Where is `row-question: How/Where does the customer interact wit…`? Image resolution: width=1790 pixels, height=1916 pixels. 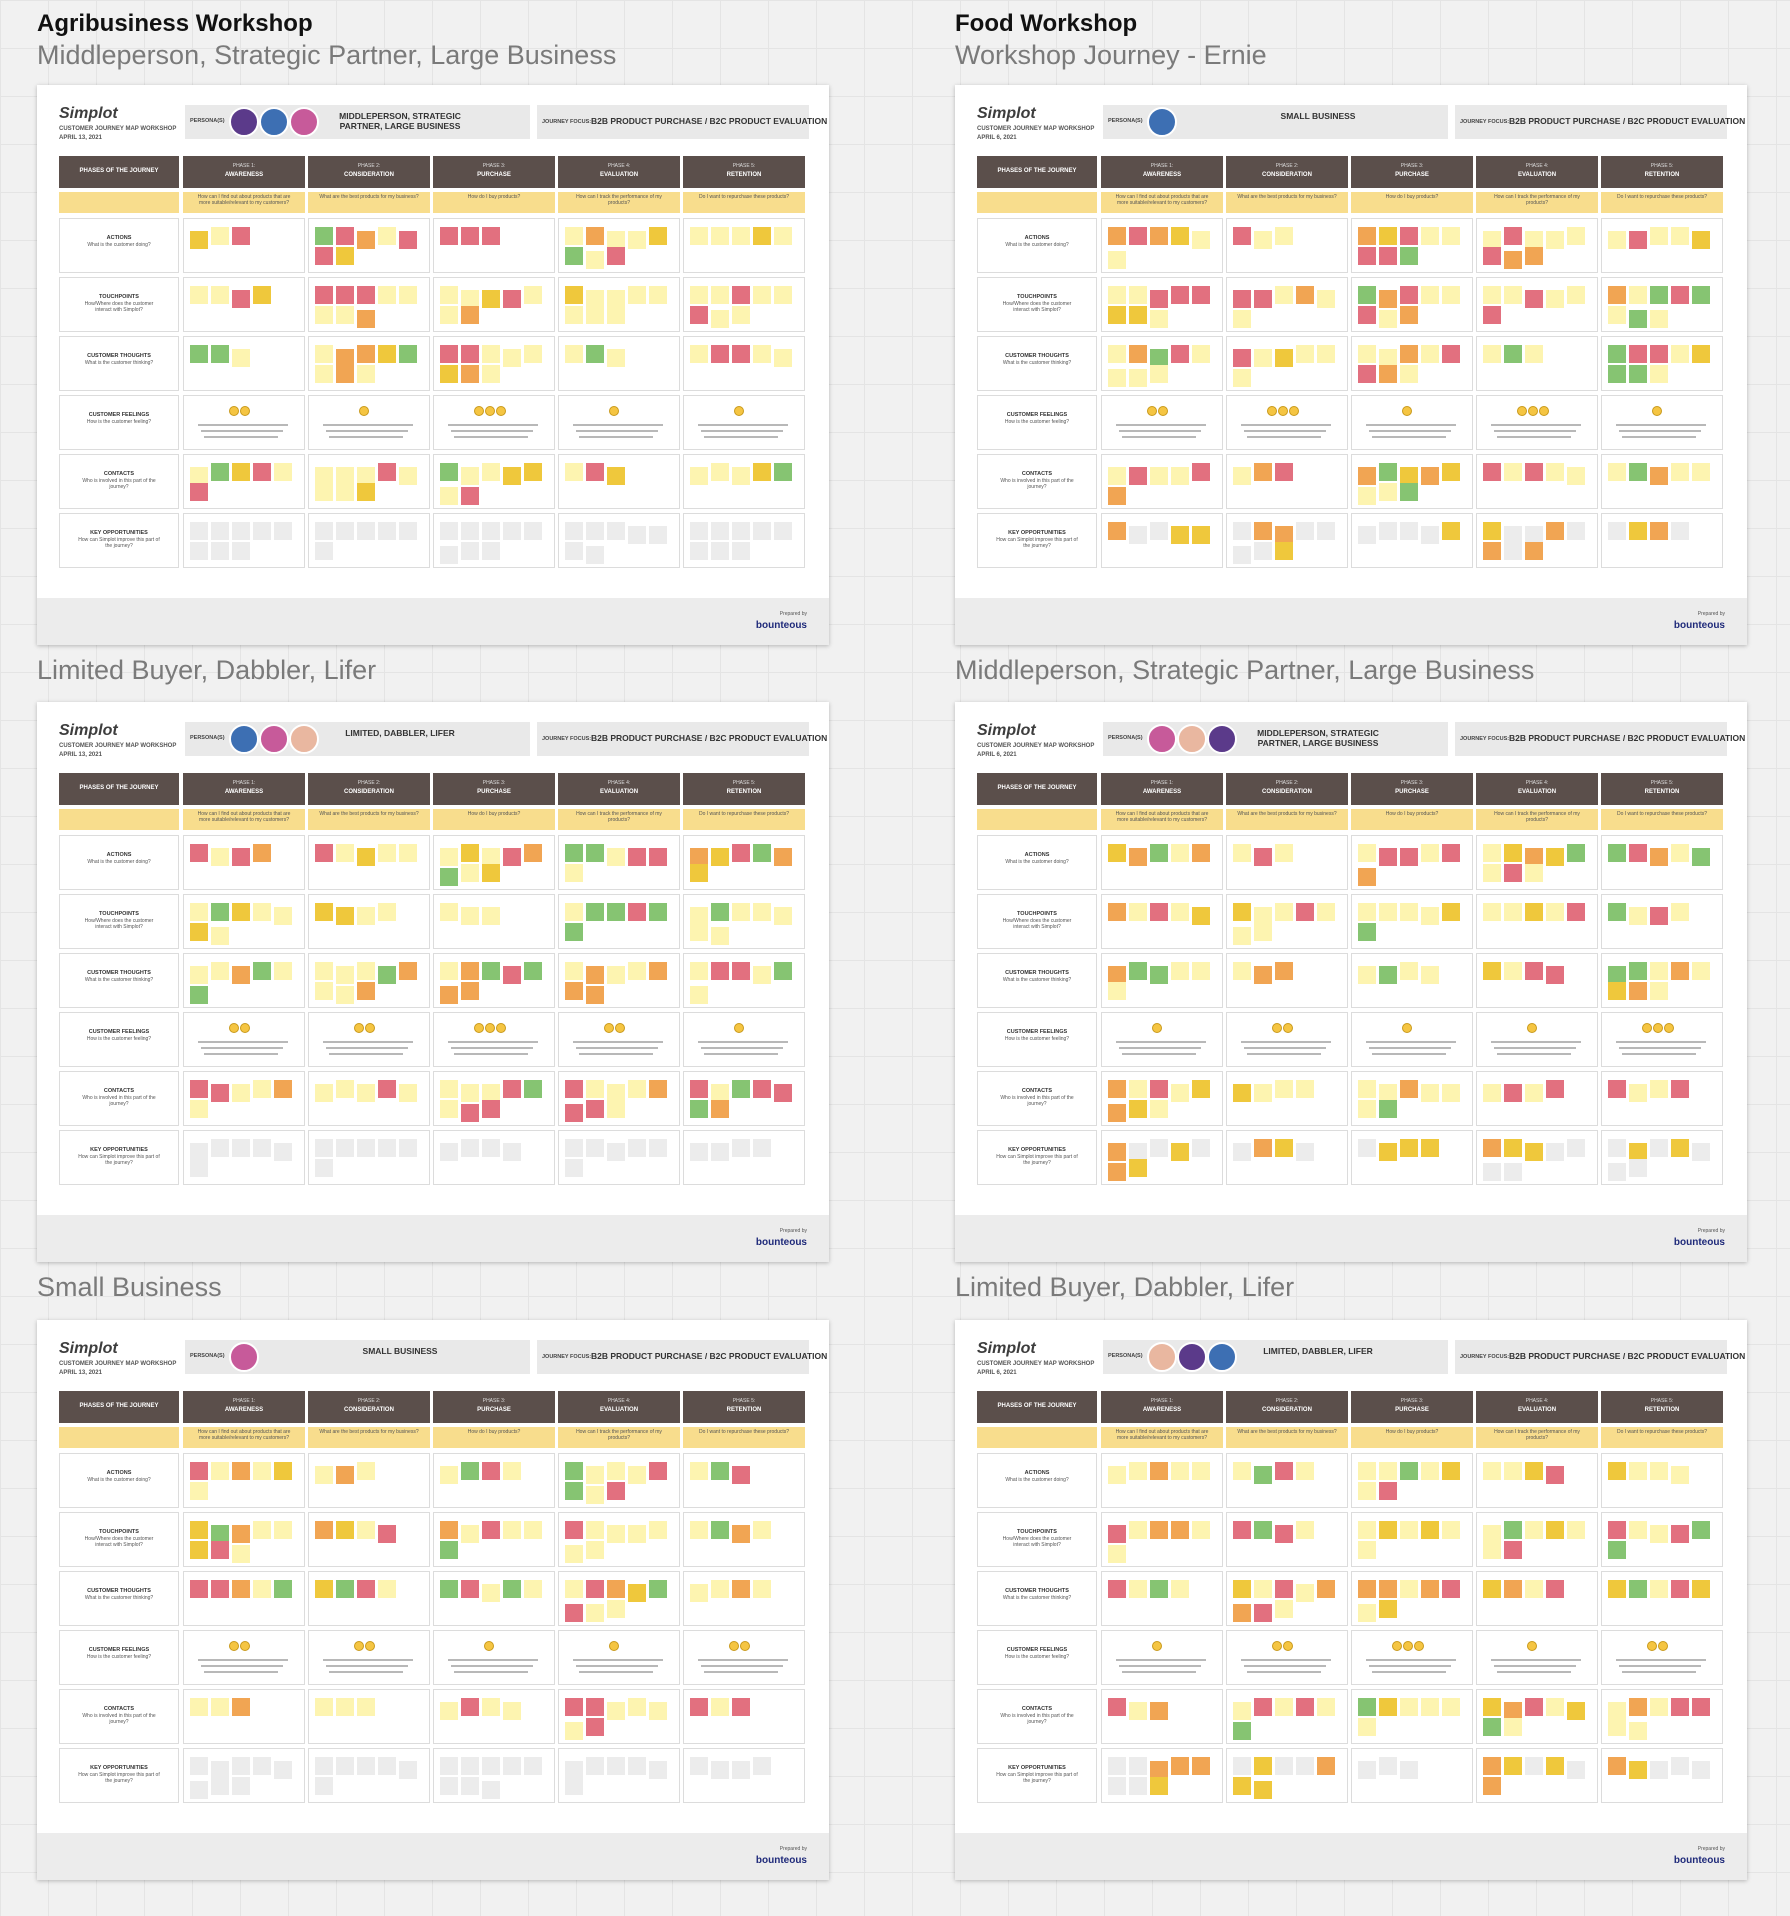
row-question: How/Where does the customer interact wit… is located at coordinates (1037, 924).